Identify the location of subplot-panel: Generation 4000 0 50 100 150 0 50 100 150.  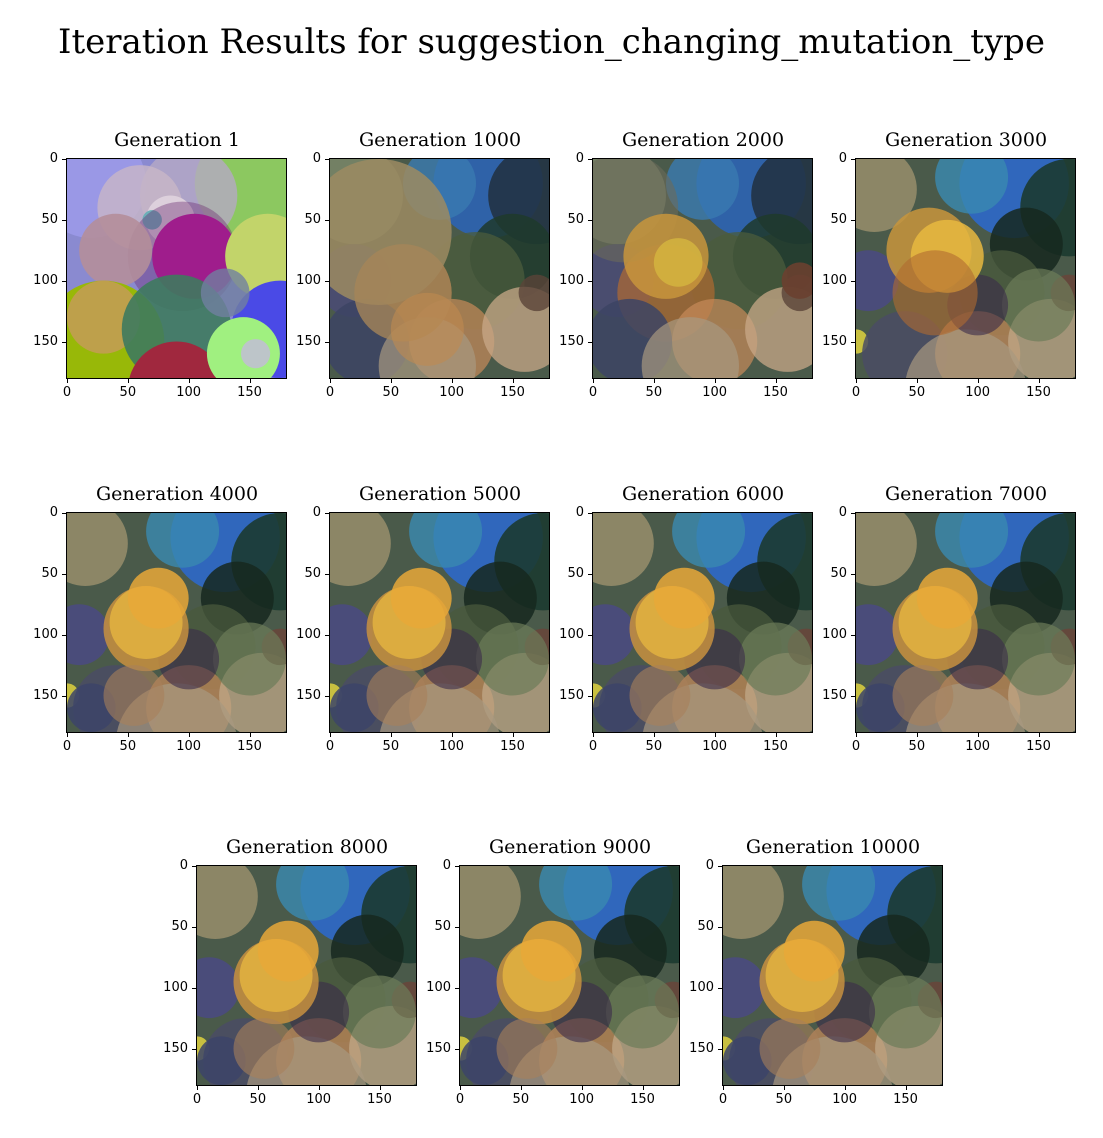
(160, 618).